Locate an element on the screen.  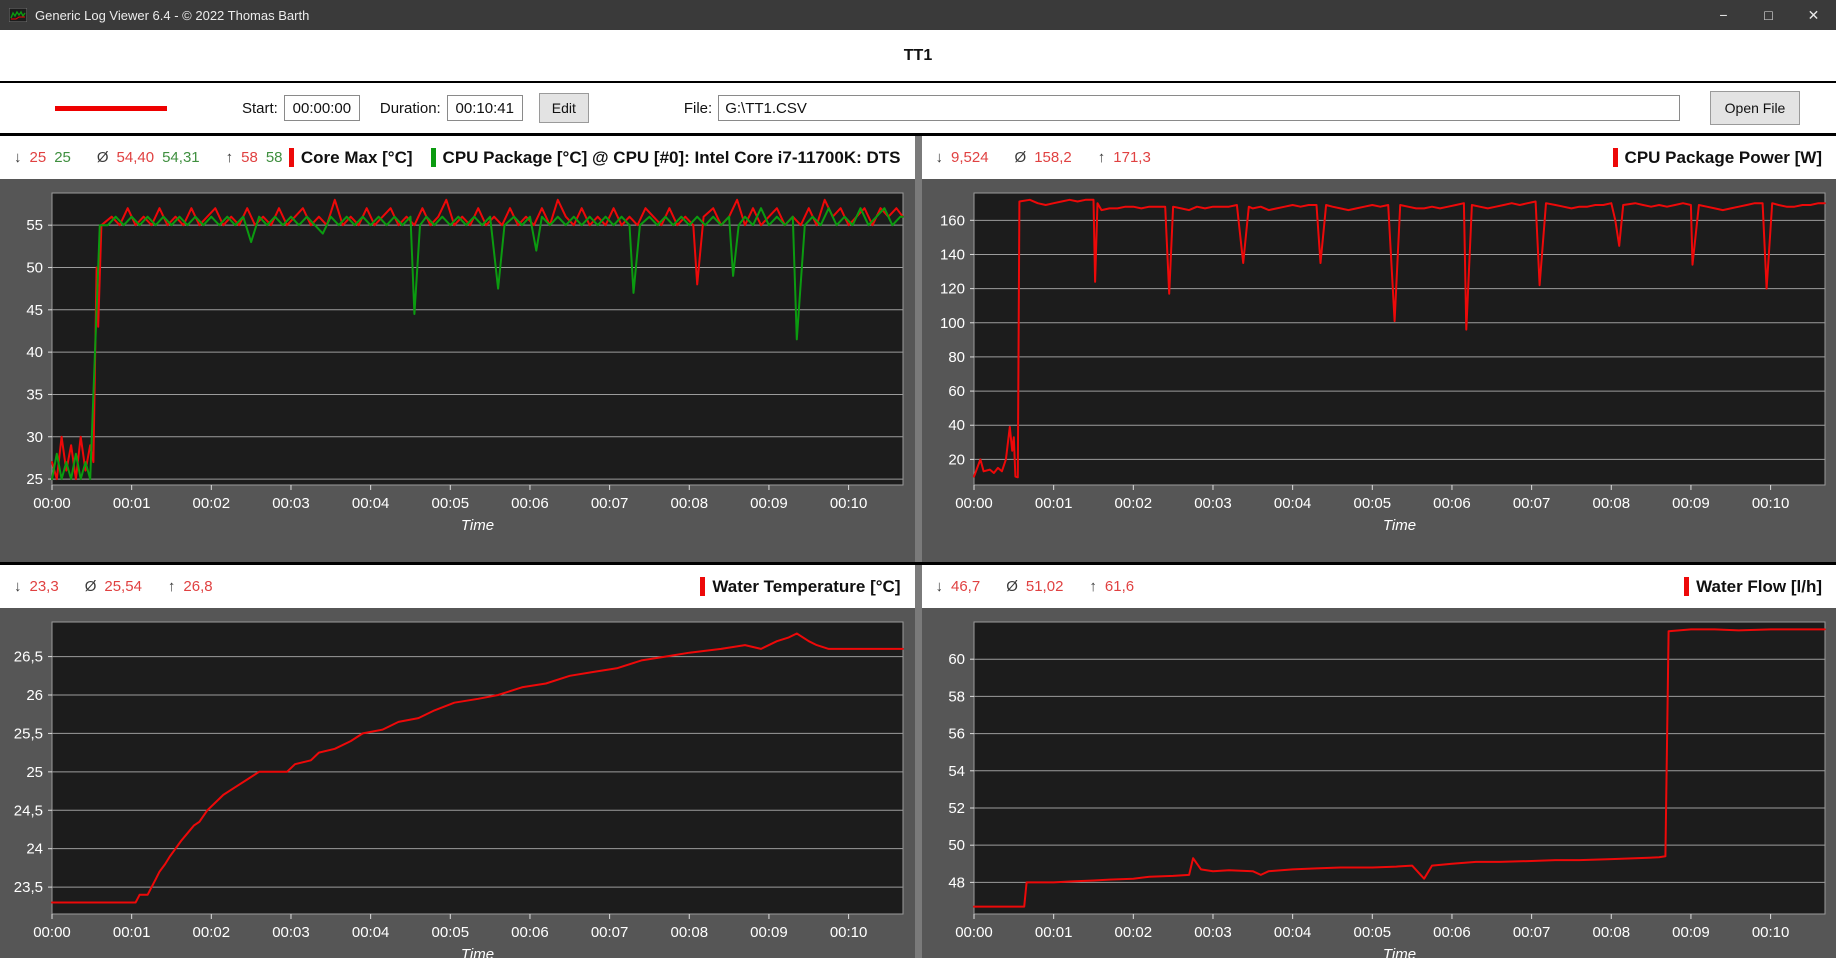
svg-text: 20 is located at coordinates (956, 459).